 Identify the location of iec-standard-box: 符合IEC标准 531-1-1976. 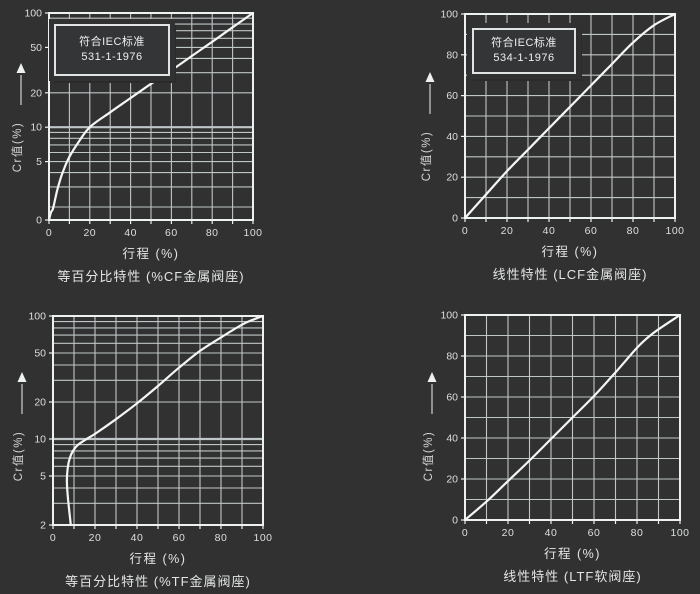
(112, 50).